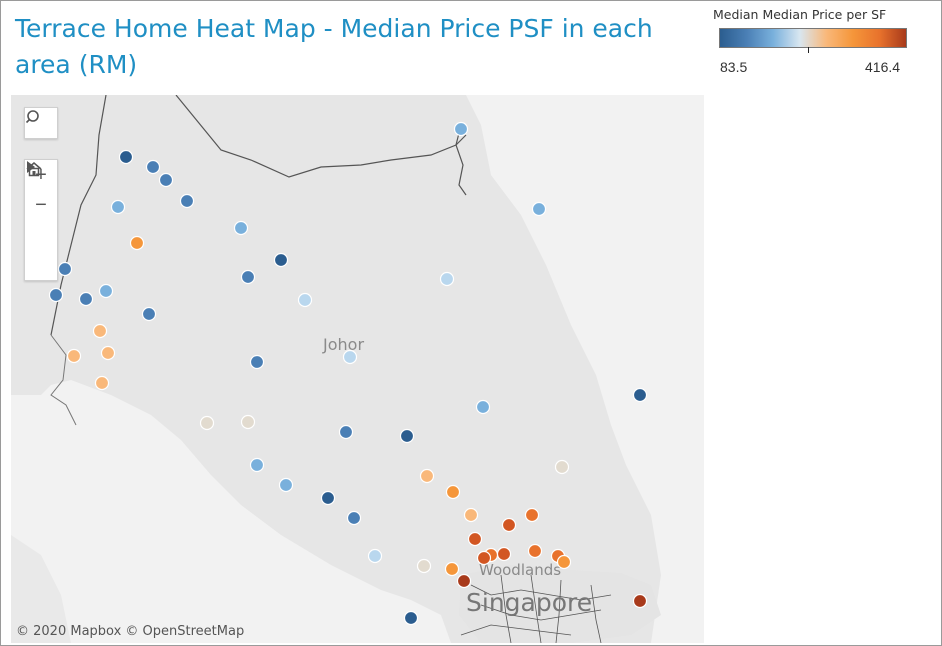 The image size is (942, 646). What do you see at coordinates (41, 589) in the screenshot?
I see `sumatra-land` at bounding box center [41, 589].